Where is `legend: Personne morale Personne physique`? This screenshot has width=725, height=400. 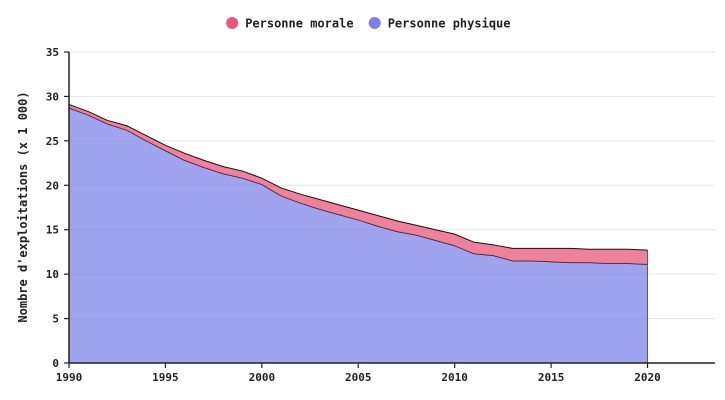
legend: Personne morale Personne physique is located at coordinates (368, 24).